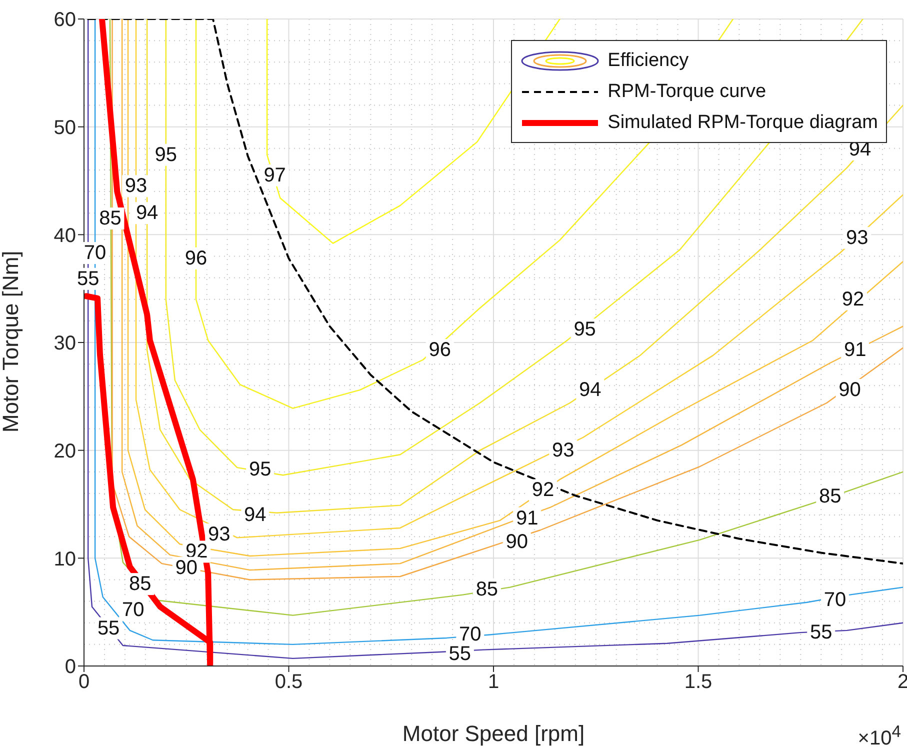  Describe the element at coordinates (879, 734) in the screenshot. I see `text: ×10$^{4}$` at that location.